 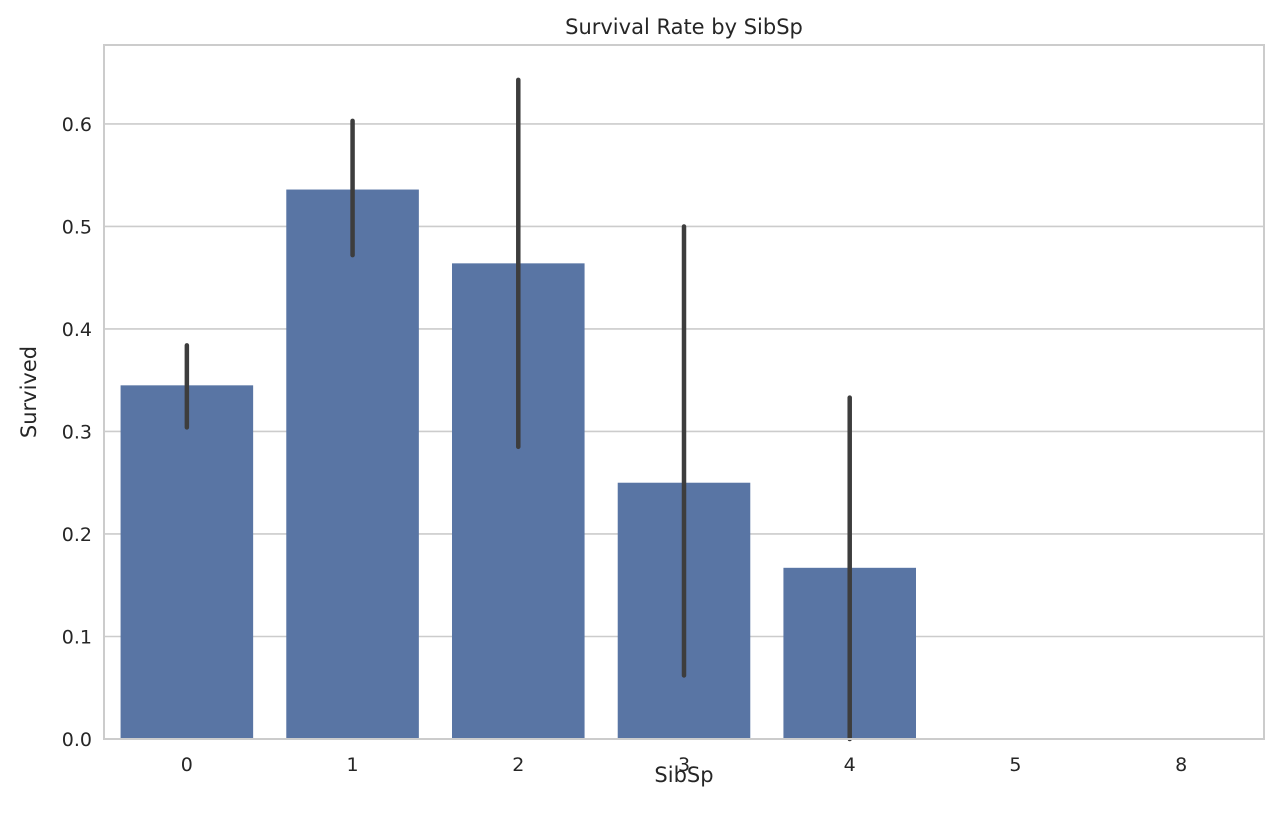 I want to click on x-tick-label: 1, so click(x=353, y=765).